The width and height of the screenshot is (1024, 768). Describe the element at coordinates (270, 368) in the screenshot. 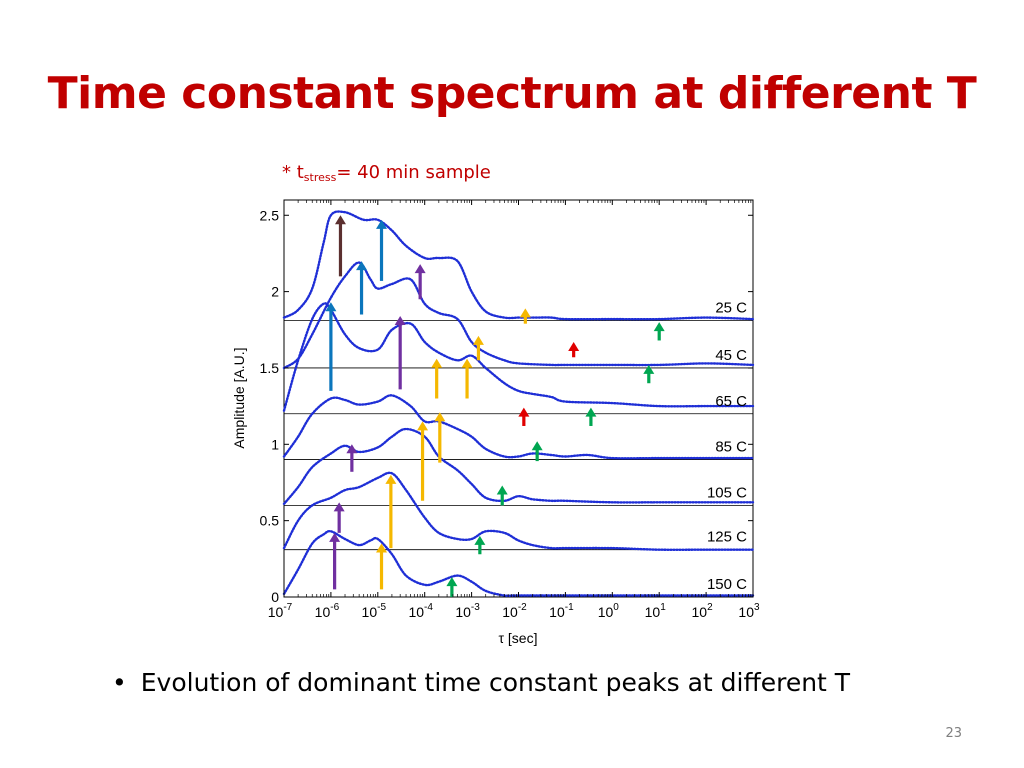

I see `y-tick-label: 1.5` at that location.